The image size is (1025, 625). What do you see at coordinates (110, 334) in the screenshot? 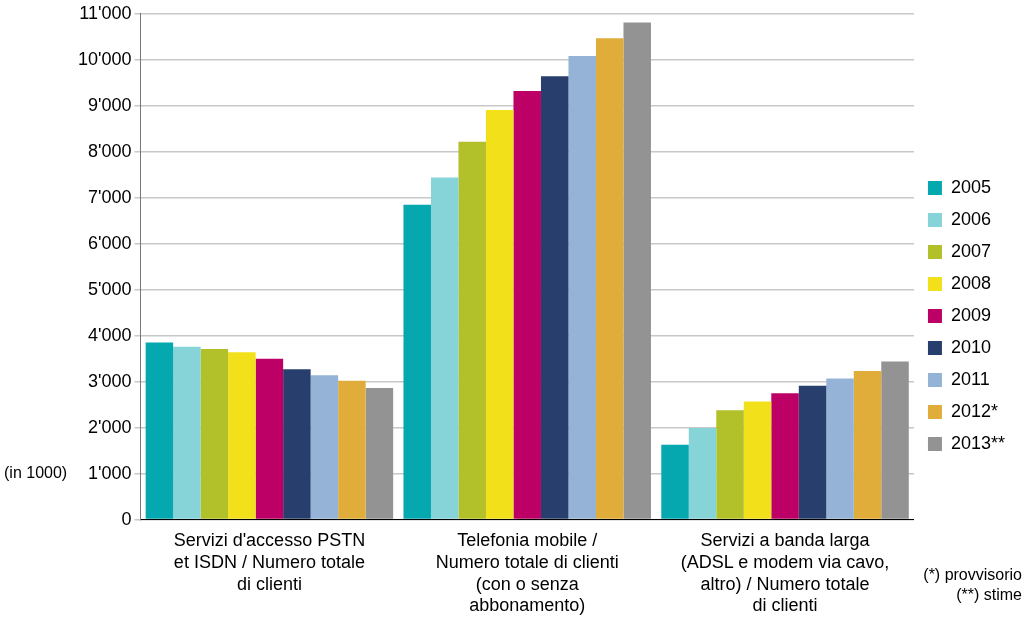
I see `y-tick-label: 4'000` at bounding box center [110, 334].